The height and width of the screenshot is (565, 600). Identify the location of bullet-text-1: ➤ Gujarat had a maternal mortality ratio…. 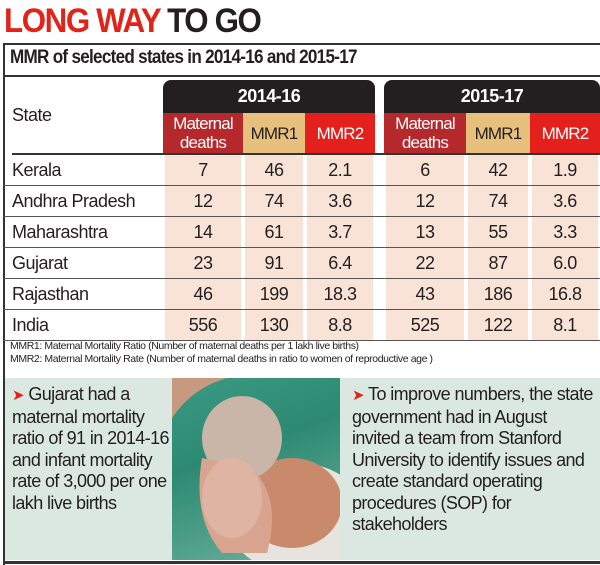
(92, 449).